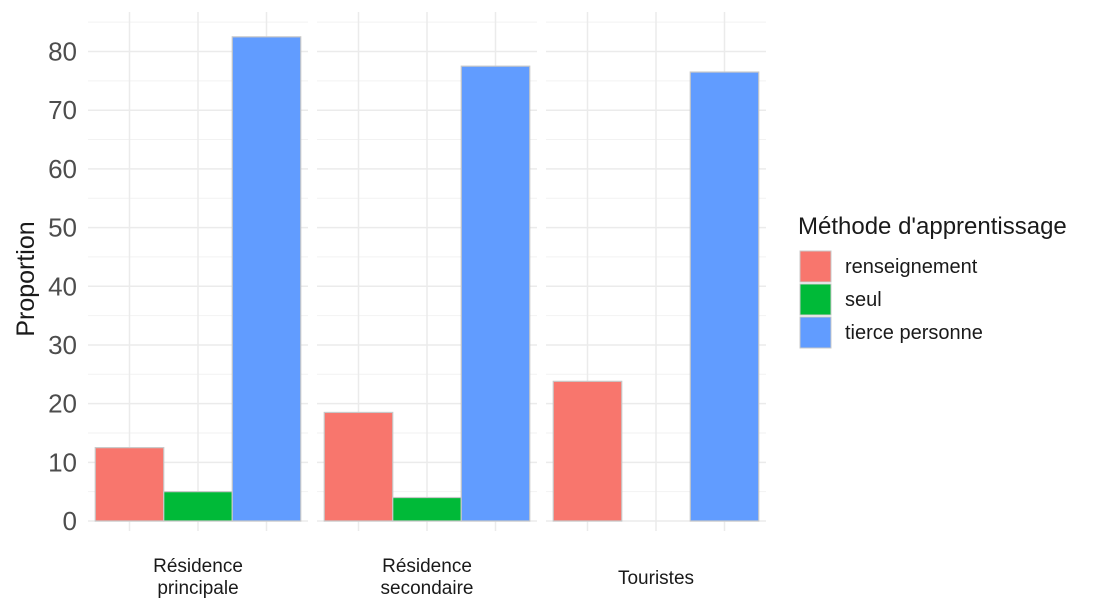 This screenshot has height=599, width=1100. I want to click on y-tick-label: 20, so click(62, 404).